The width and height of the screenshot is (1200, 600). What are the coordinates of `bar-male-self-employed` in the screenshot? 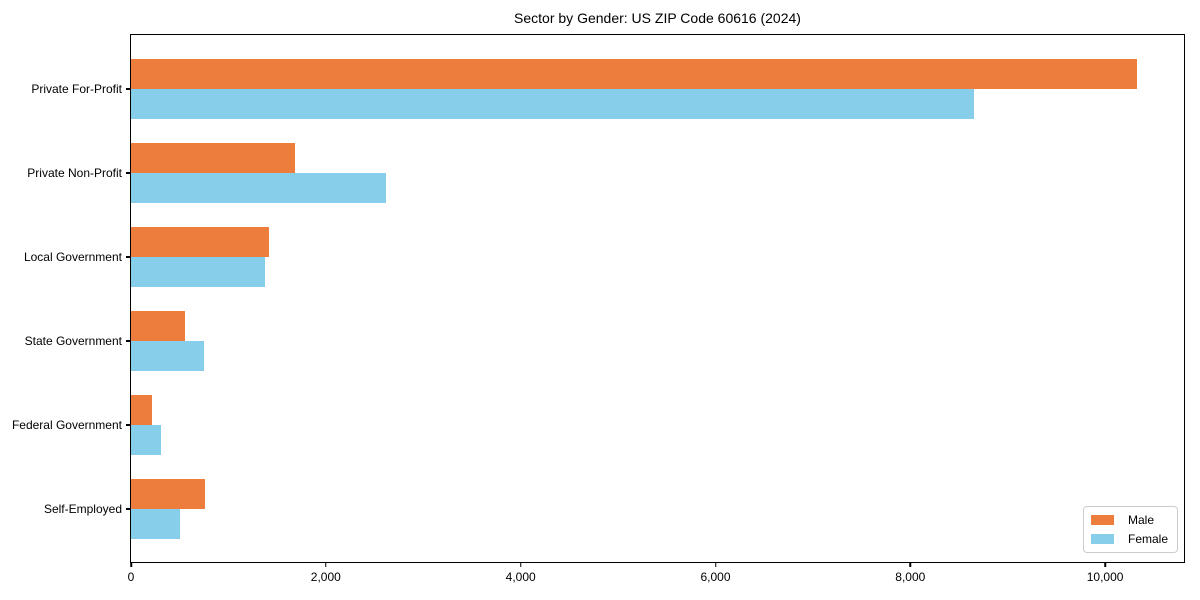 It's located at (168, 494).